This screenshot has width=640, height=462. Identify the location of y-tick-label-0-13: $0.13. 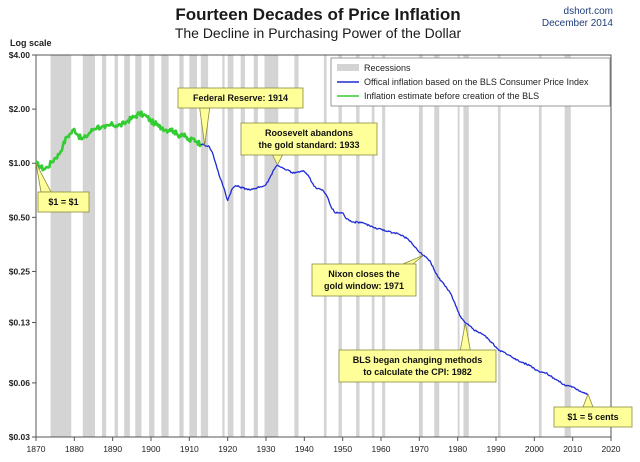
(20, 323).